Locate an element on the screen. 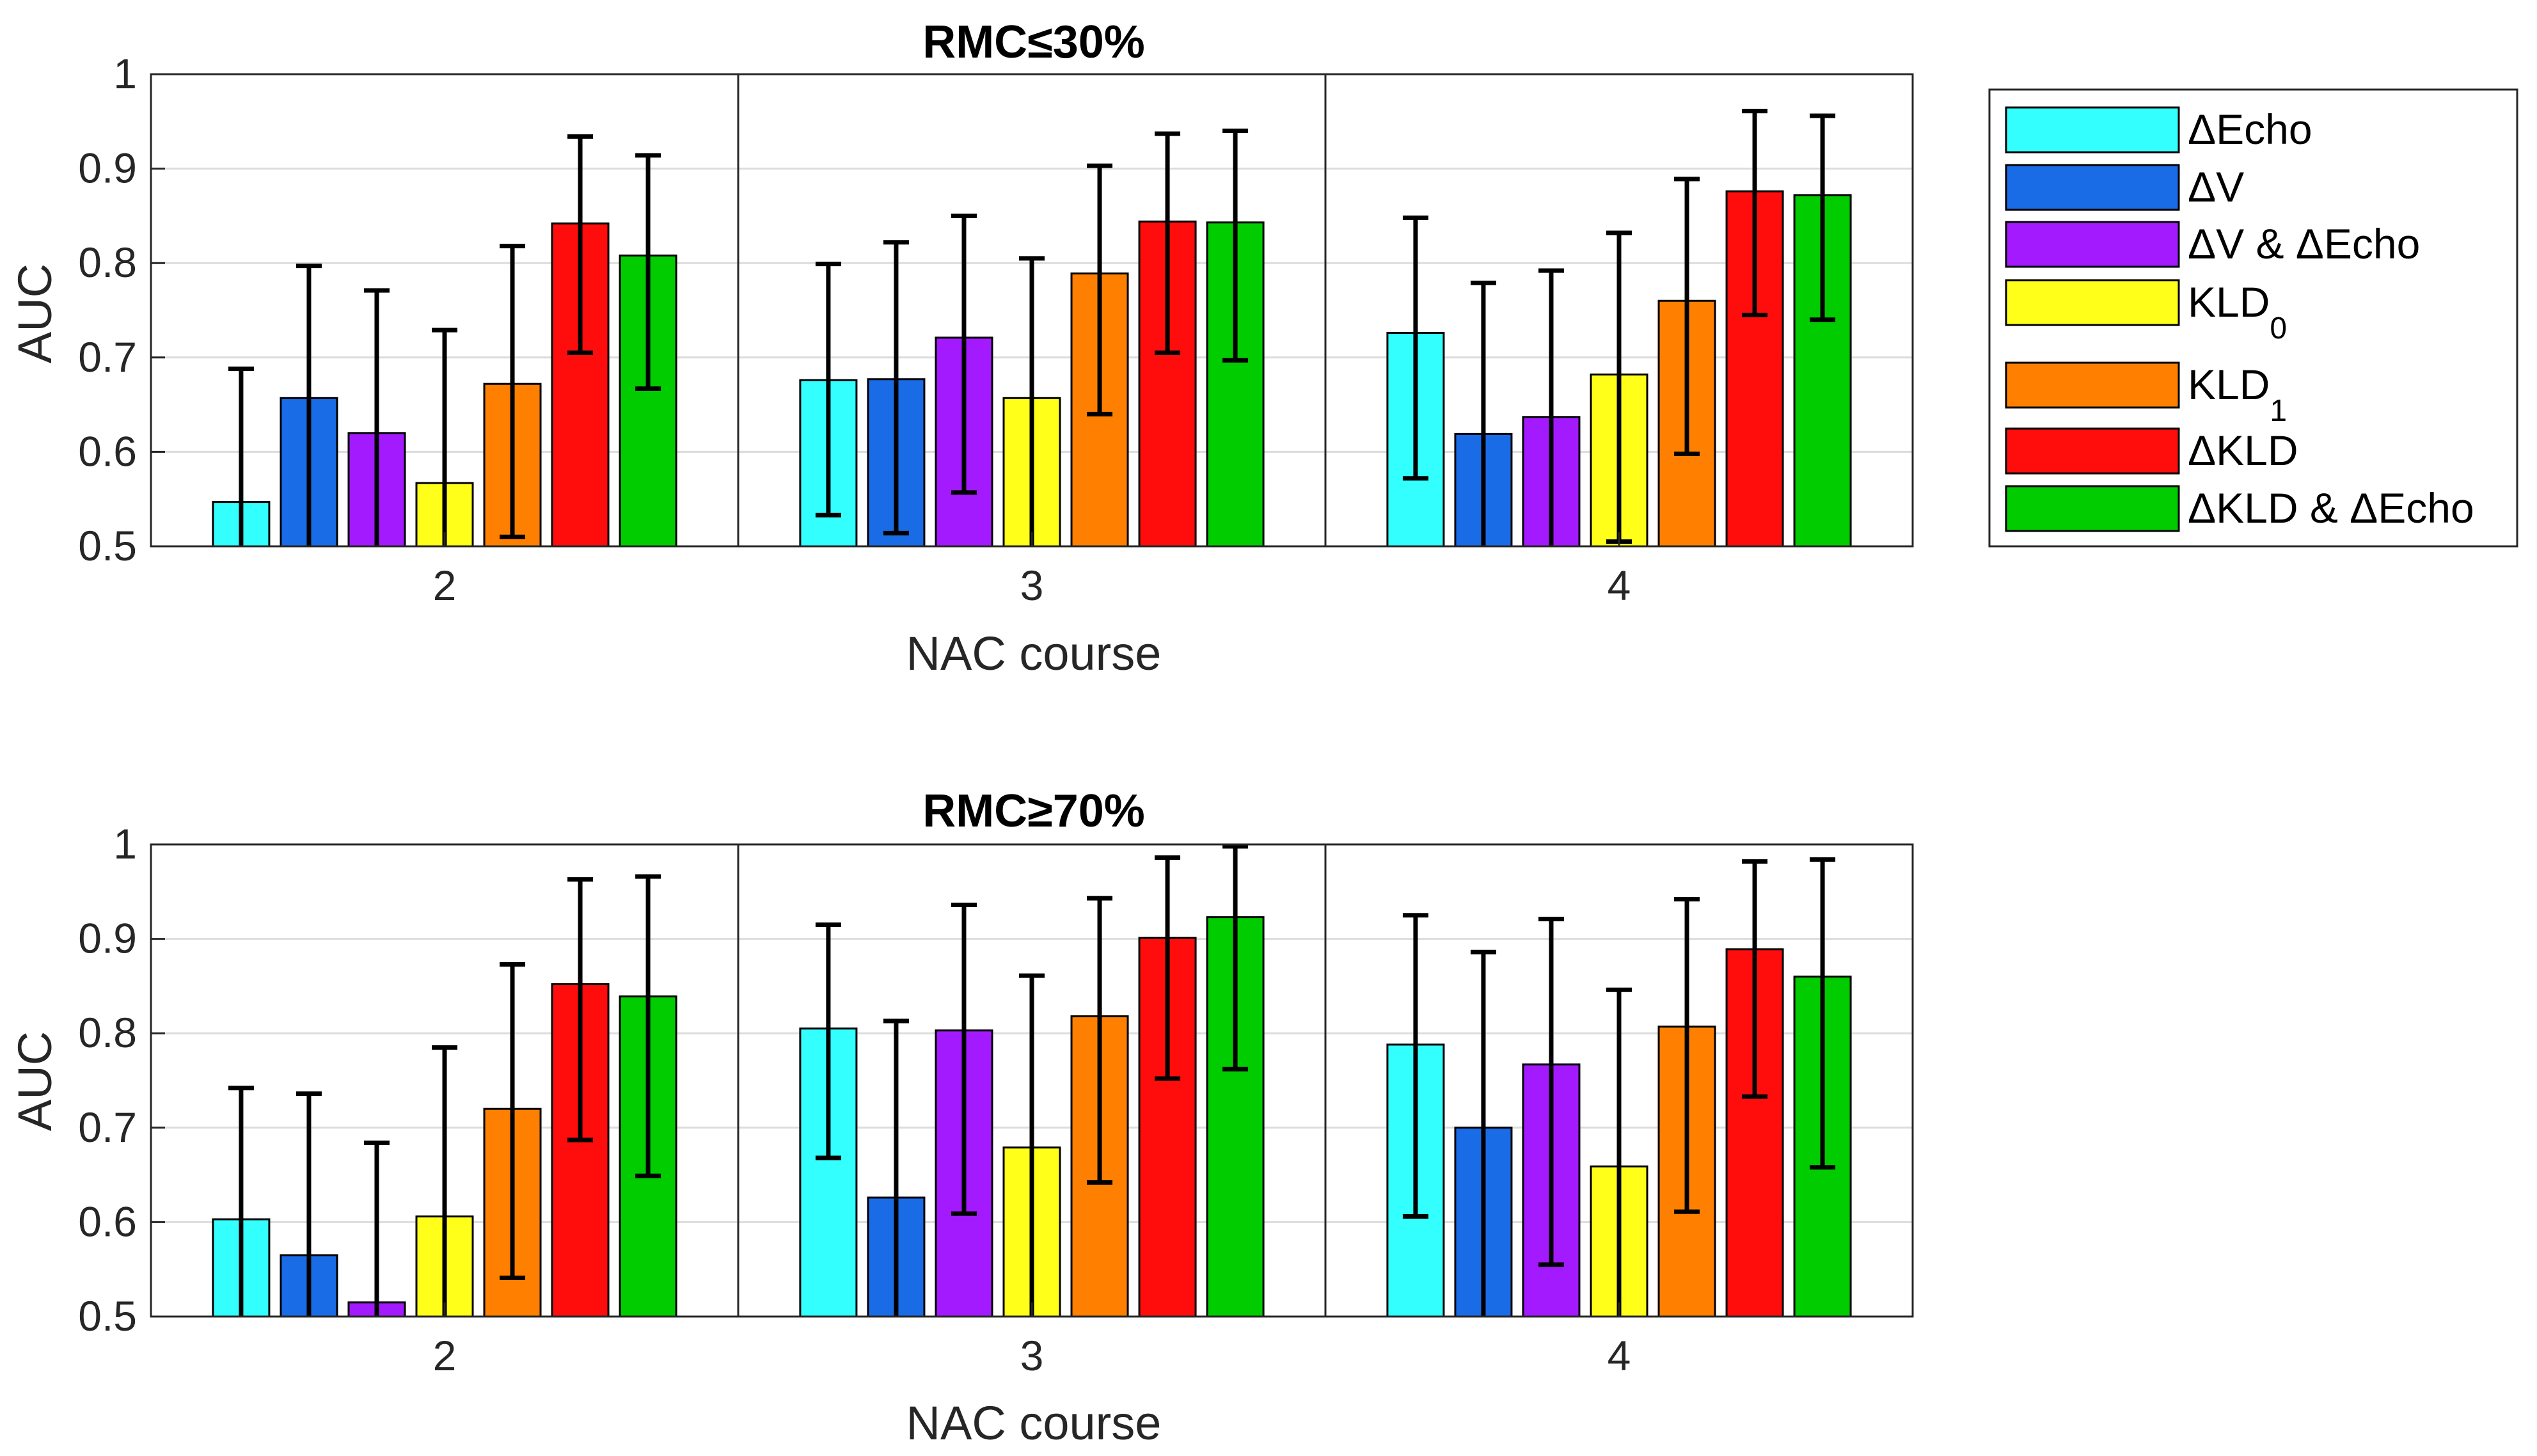  legend-label: ΔV & ΔEcho is located at coordinates (2304, 244).